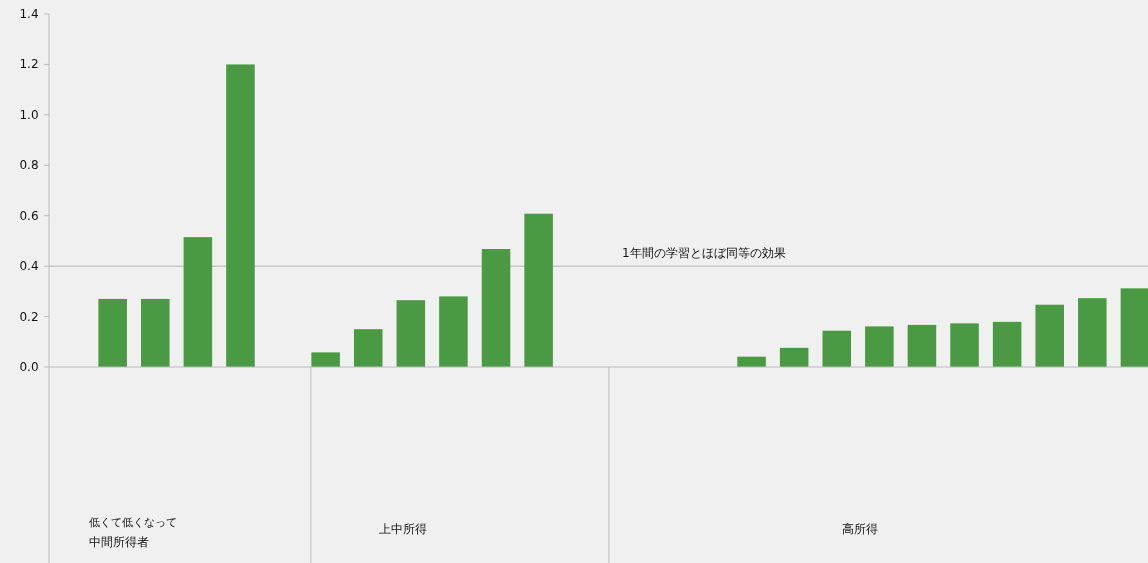 Image resolution: width=1148 pixels, height=563 pixels. What do you see at coordinates (402, 529) in the screenshot?
I see `text: 上中所得` at bounding box center [402, 529].